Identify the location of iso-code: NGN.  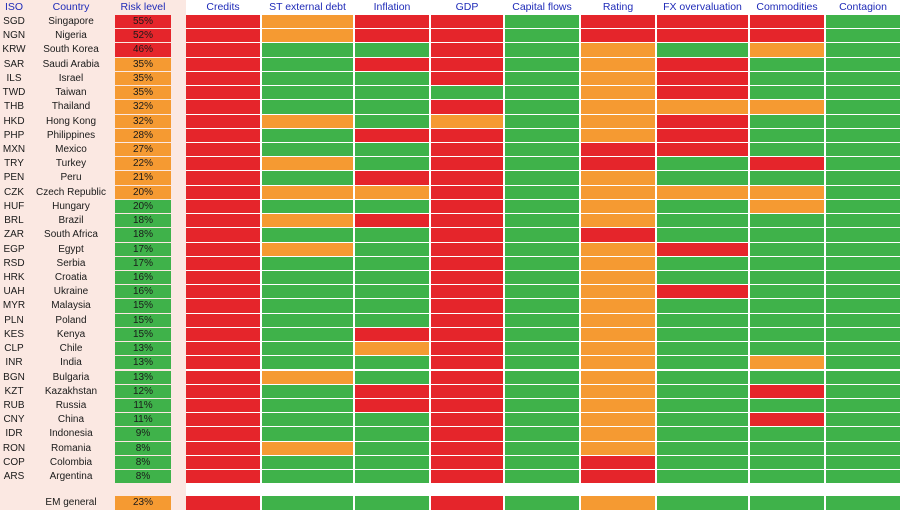
(14, 36).